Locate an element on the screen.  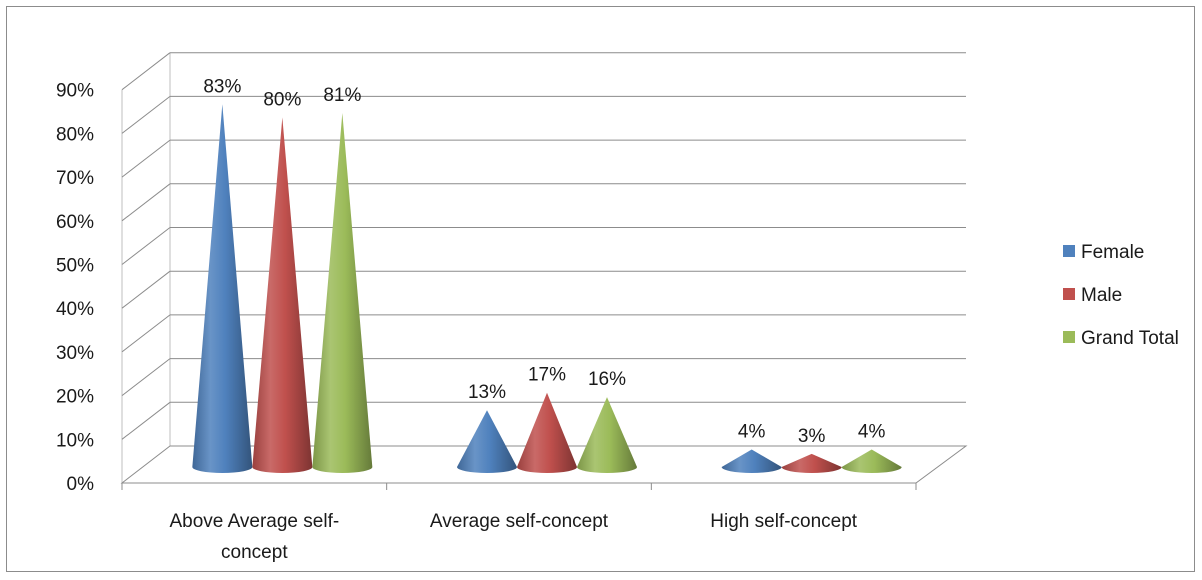
x-category-label: High self-concept is located at coordinates (784, 521).